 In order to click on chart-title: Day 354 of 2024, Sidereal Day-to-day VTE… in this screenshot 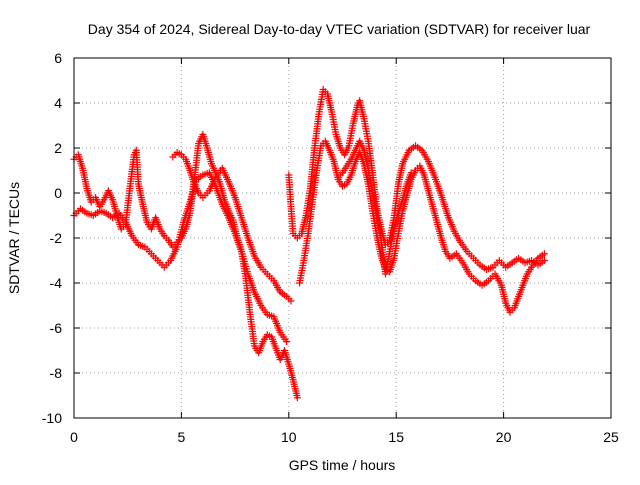, I will do `click(339, 29)`.